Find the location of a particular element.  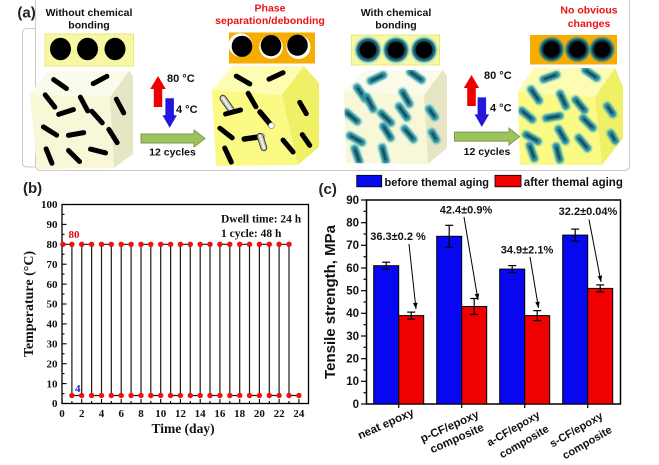

svg-text: 14 is located at coordinates (201, 414).